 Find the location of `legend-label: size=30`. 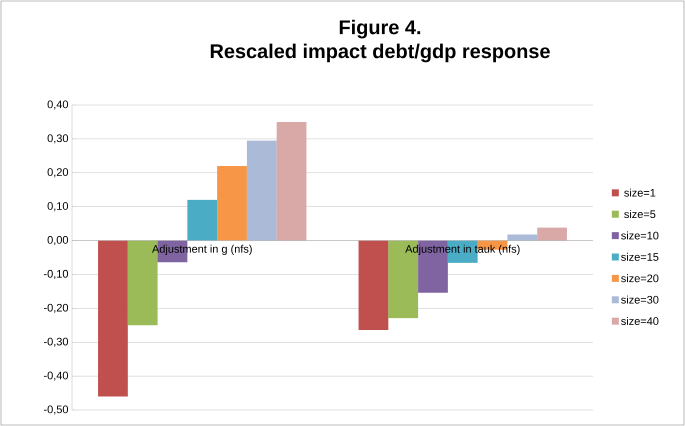

legend-label: size=30 is located at coordinates (639, 300).